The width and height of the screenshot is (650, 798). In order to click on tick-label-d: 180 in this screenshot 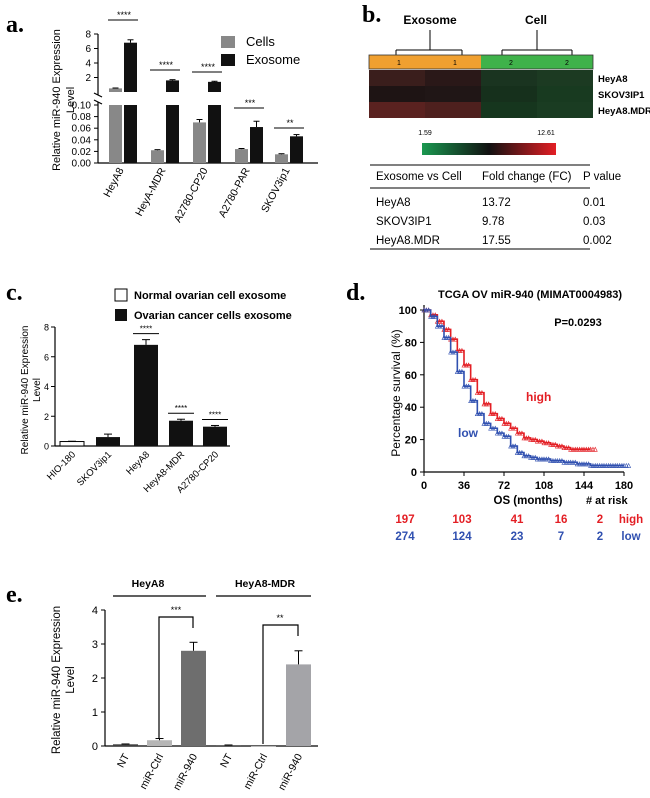, I will do `click(624, 486)`.